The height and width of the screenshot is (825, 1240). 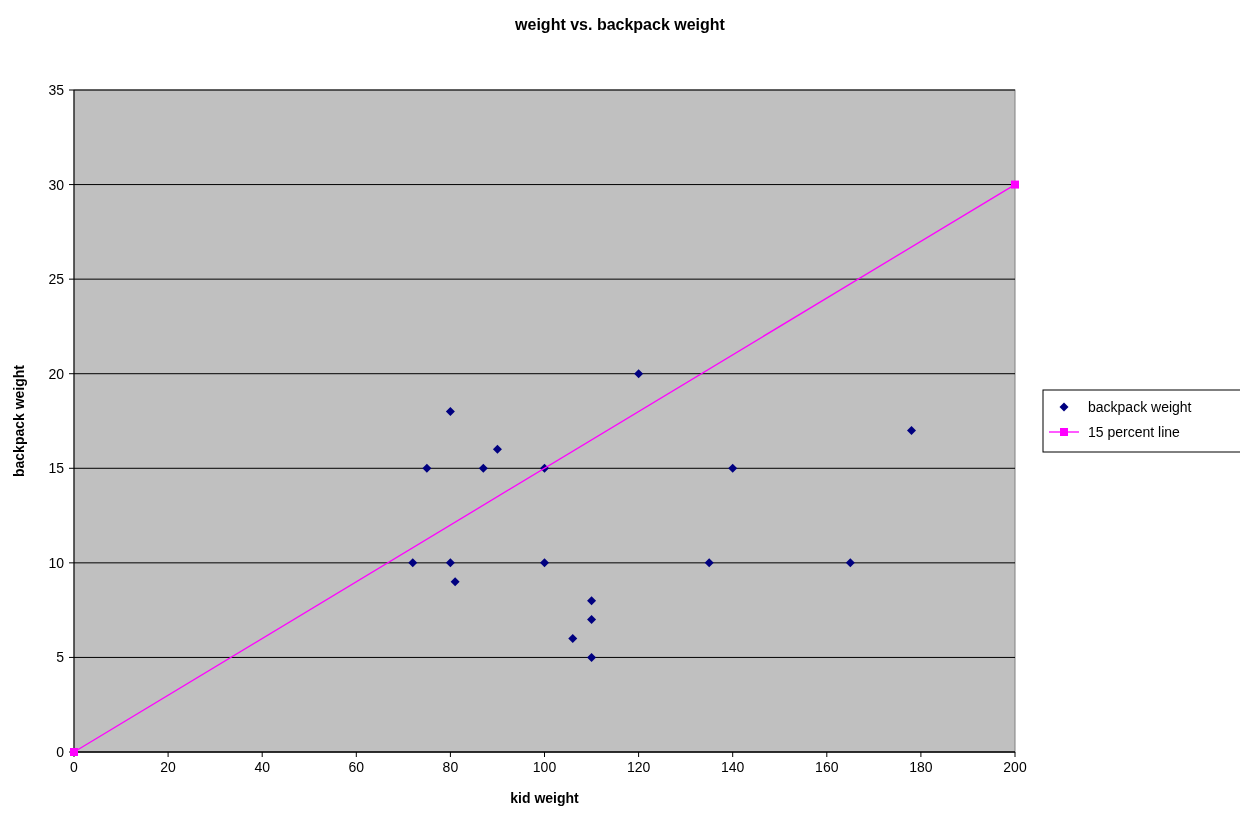 What do you see at coordinates (620, 24) in the screenshot?
I see `chart-title: weight vs. backpack weight` at bounding box center [620, 24].